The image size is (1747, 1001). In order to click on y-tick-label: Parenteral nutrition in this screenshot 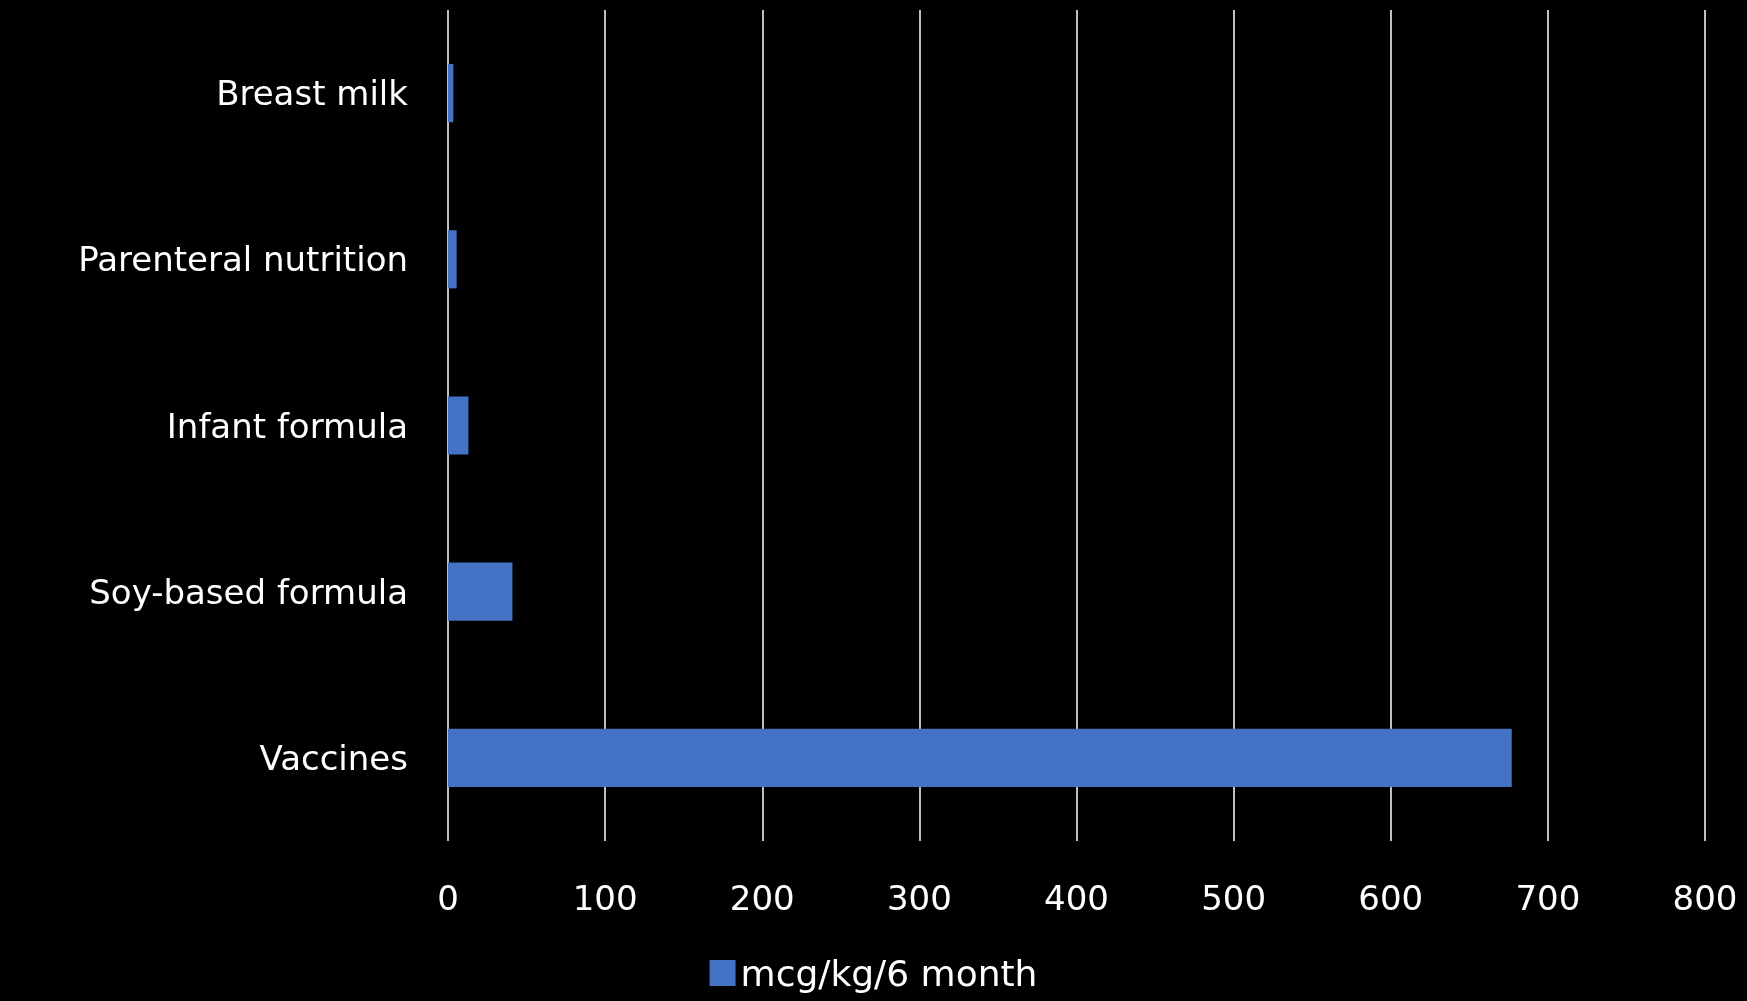, I will do `click(243, 259)`.